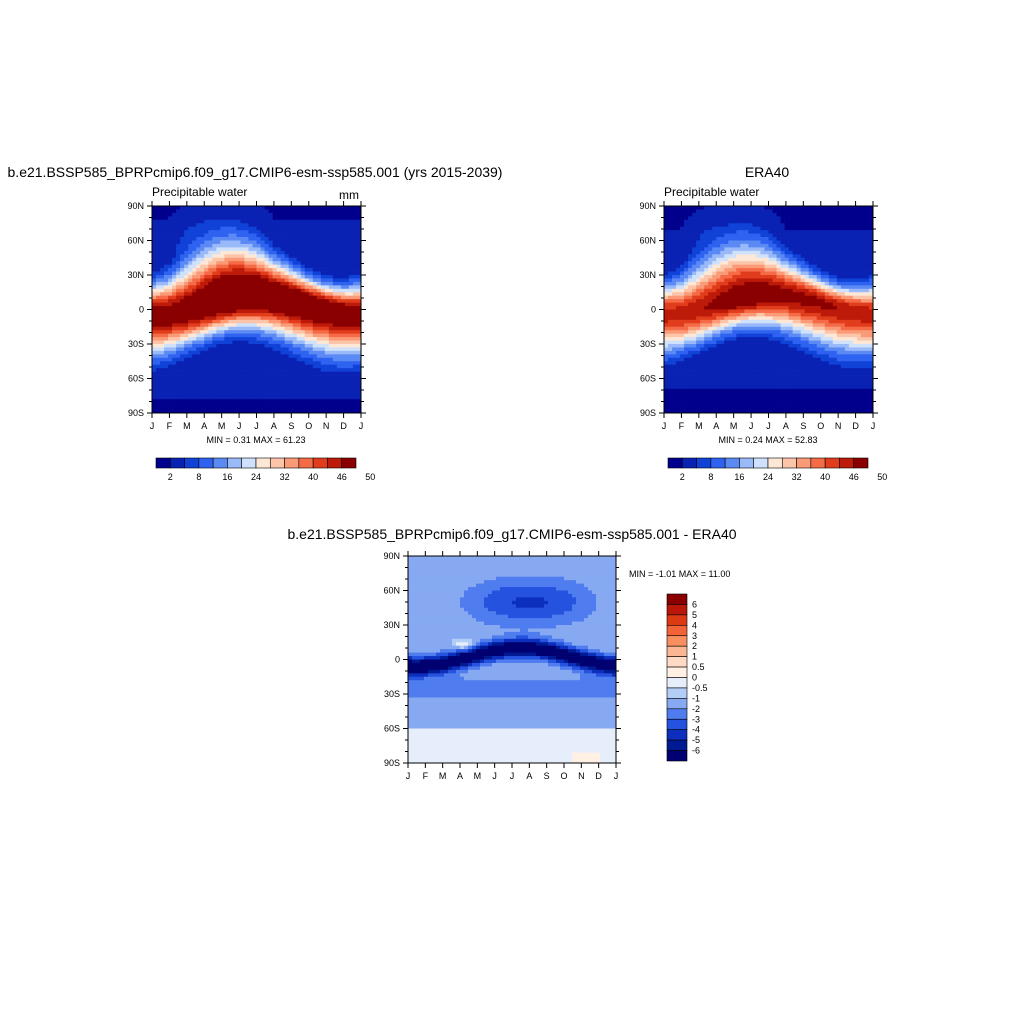  What do you see at coordinates (335, 463) in the screenshot?
I see `colorbar-swatch` at bounding box center [335, 463].